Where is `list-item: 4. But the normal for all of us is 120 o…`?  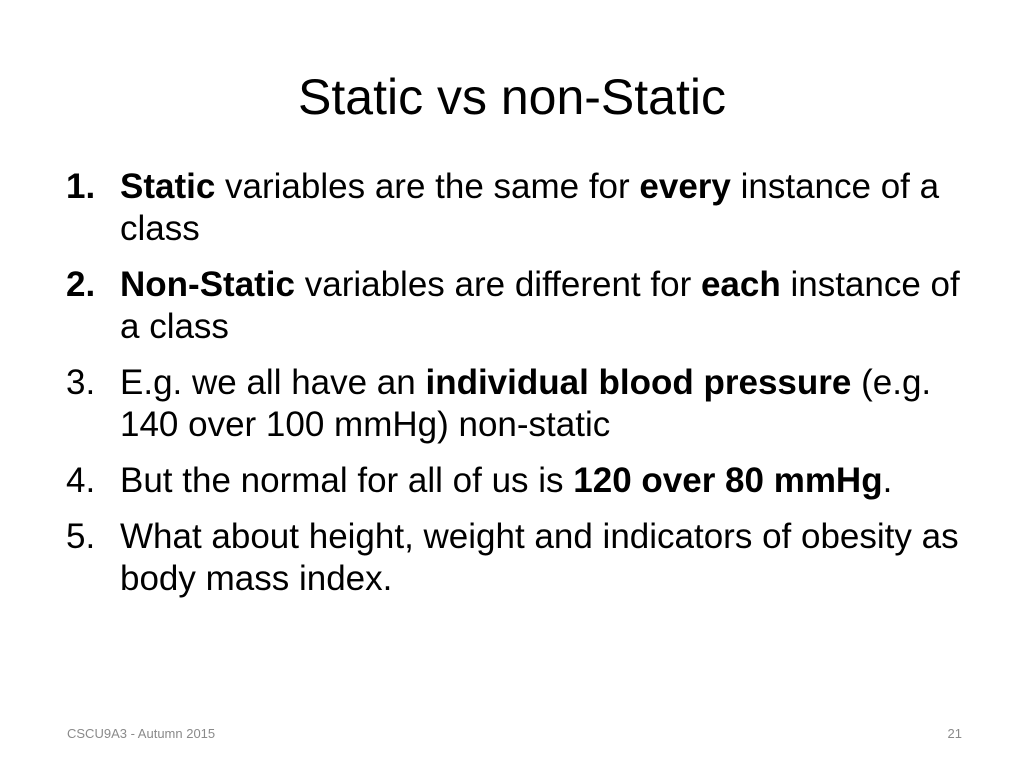
list-item: 4. But the normal for all of us is 120 o… is located at coordinates (516, 481).